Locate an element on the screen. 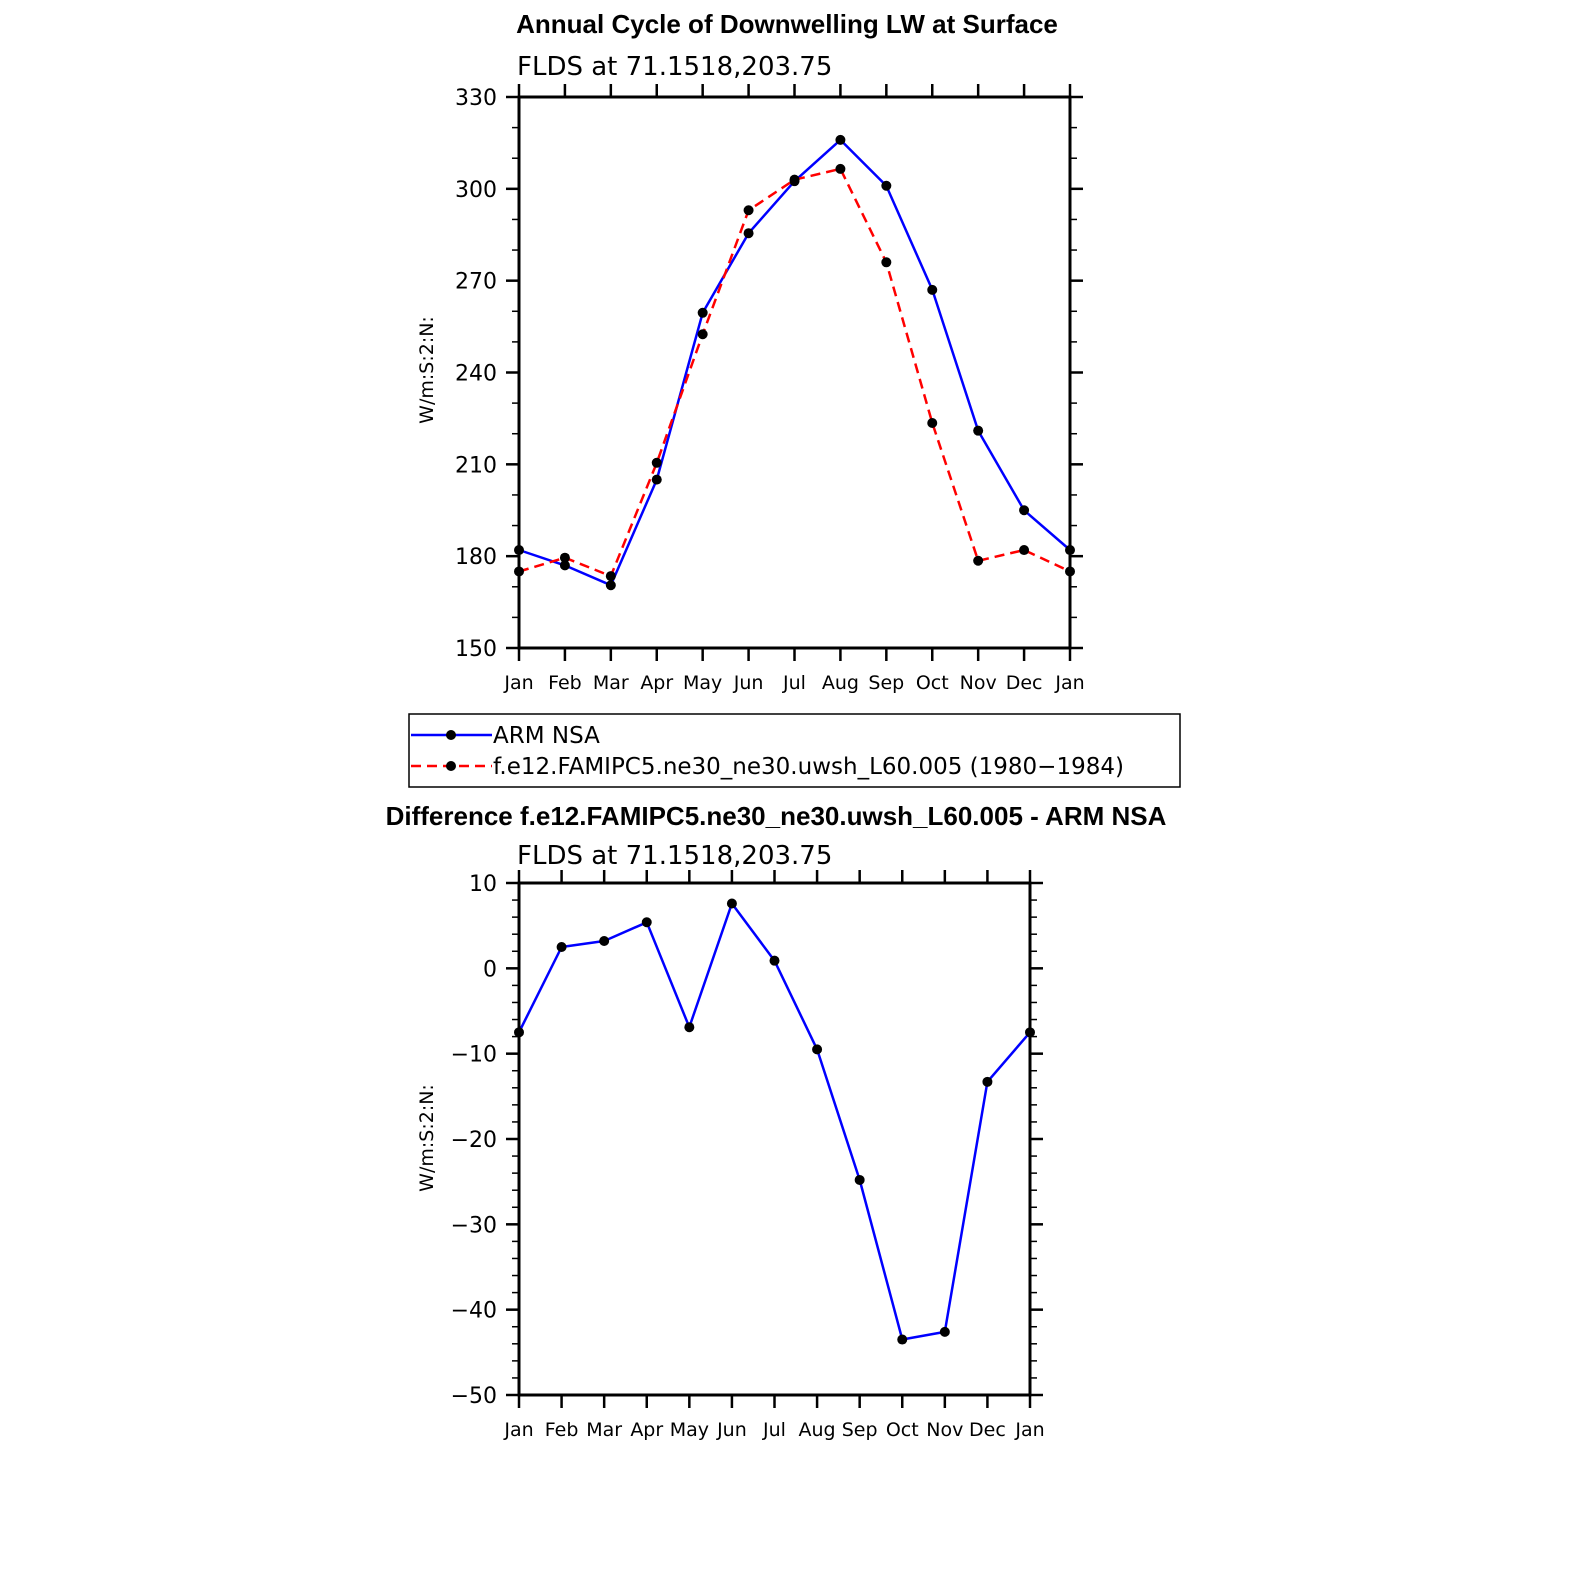  y-tick-label: 270 is located at coordinates (476, 282).